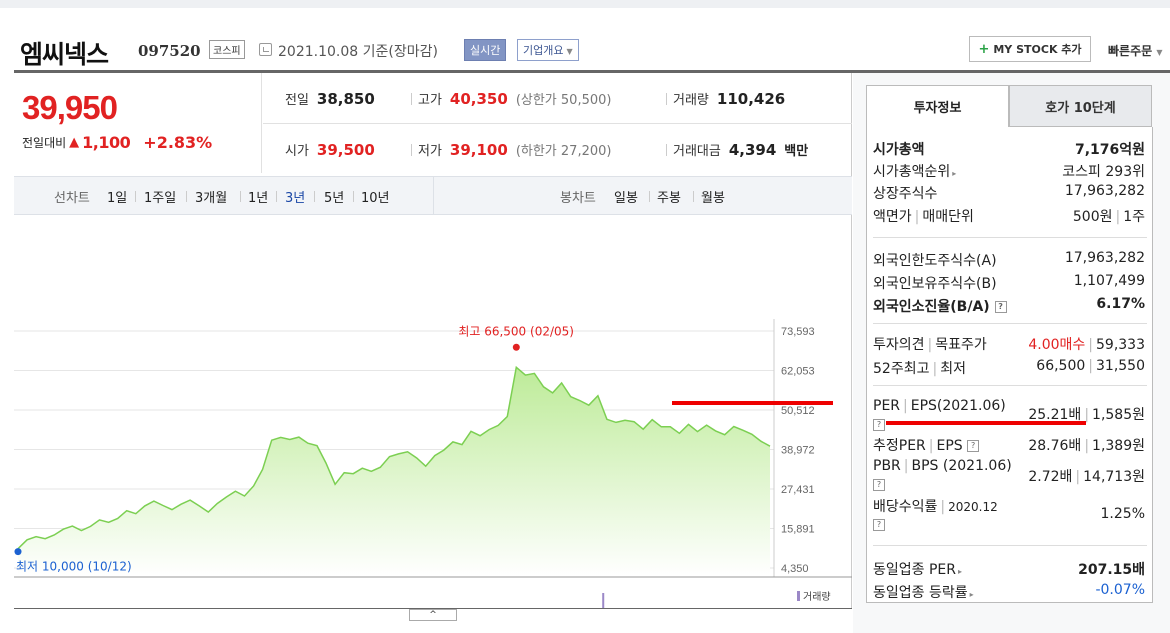 Image resolution: width=1170 pixels, height=633 pixels. I want to click on y-tick-label: 38,972, so click(798, 450).